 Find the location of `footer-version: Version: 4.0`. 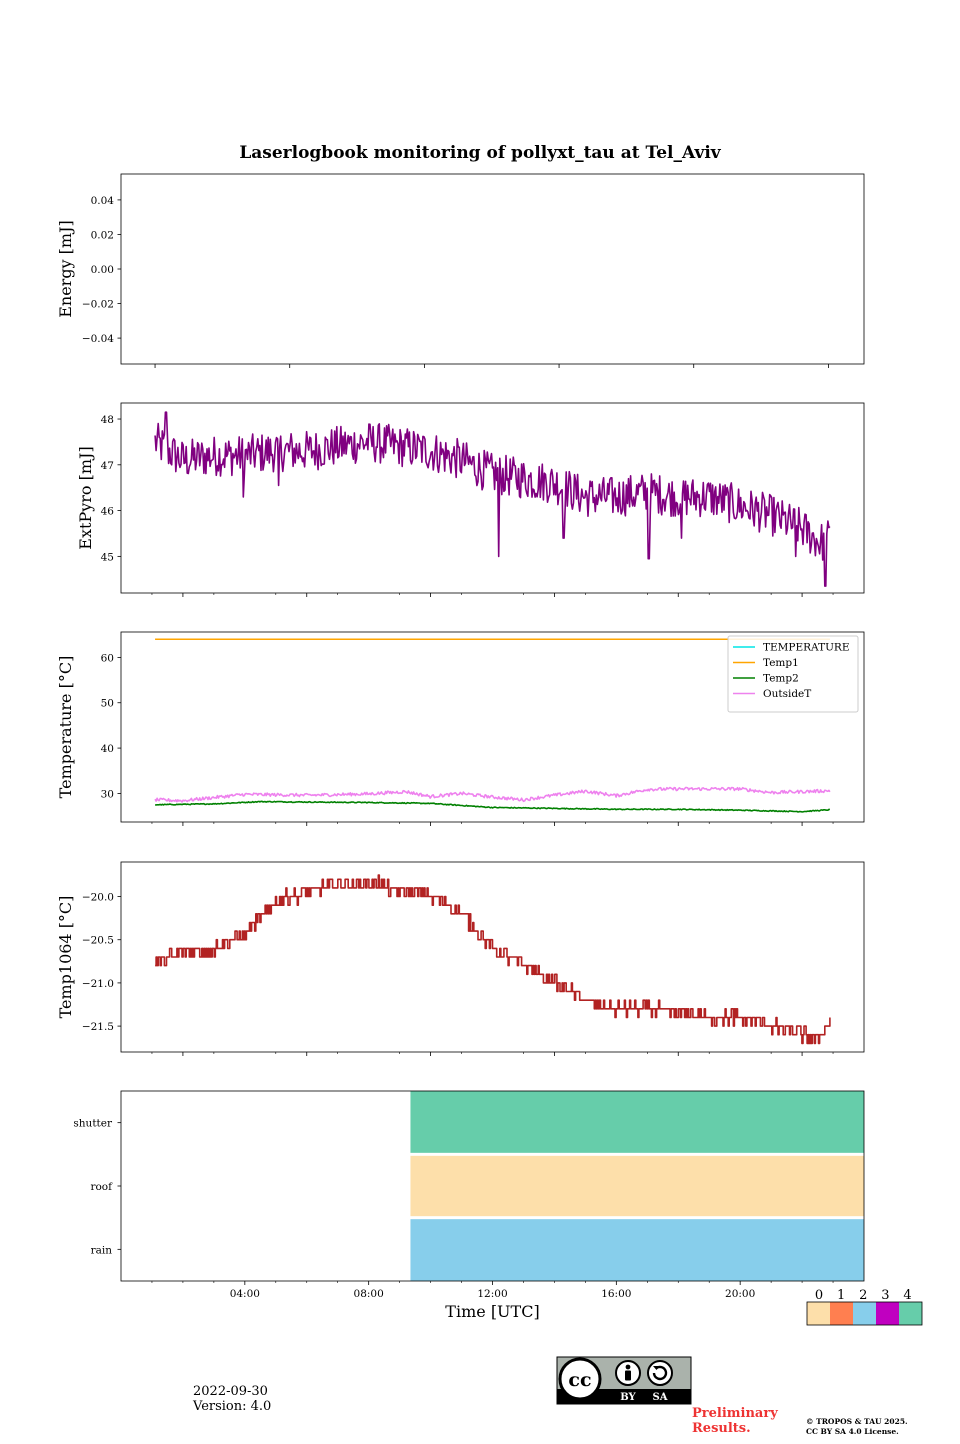

footer-version: Version: 4.0 is located at coordinates (232, 1406).